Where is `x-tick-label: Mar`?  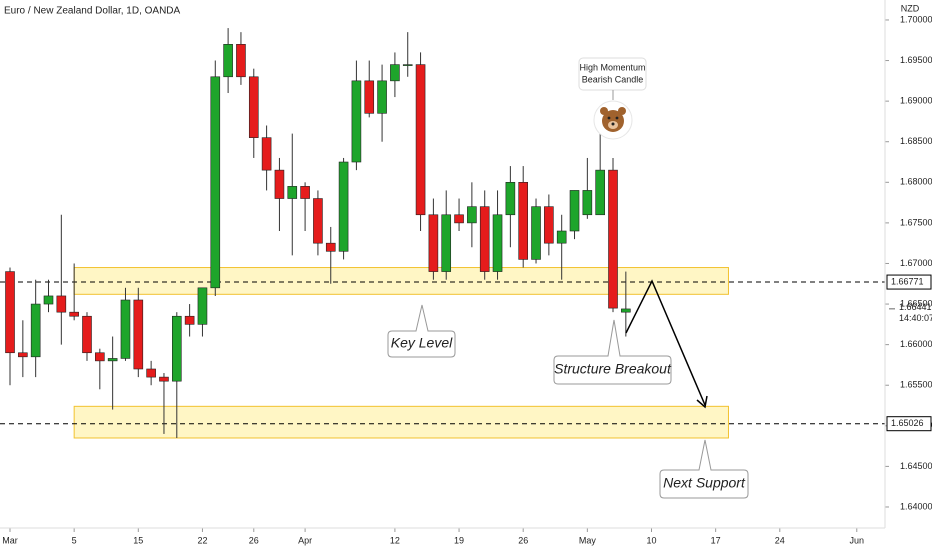 x-tick-label: Mar is located at coordinates (10, 540).